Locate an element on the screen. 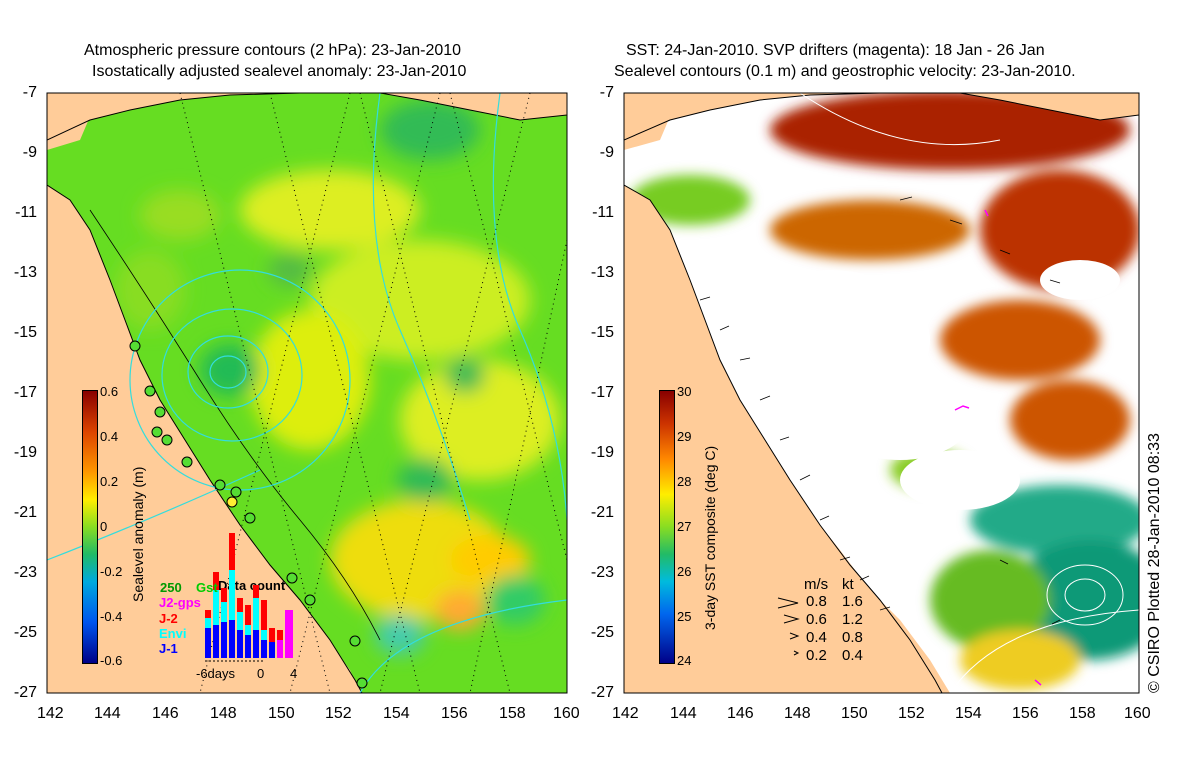 The width and height of the screenshot is (1200, 780). legend-j2-gps: J2-gps is located at coordinates (180, 602).